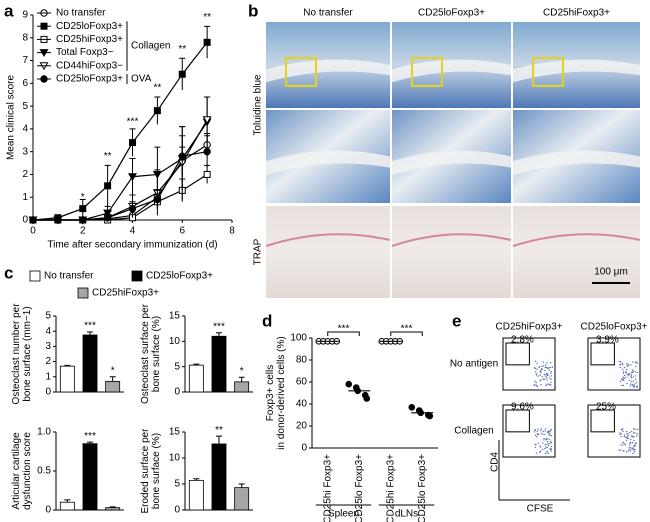 This screenshot has height=522, width=650. Describe the element at coordinates (522, 407) in the screenshot. I see `gate-label: 9.6%` at that location.